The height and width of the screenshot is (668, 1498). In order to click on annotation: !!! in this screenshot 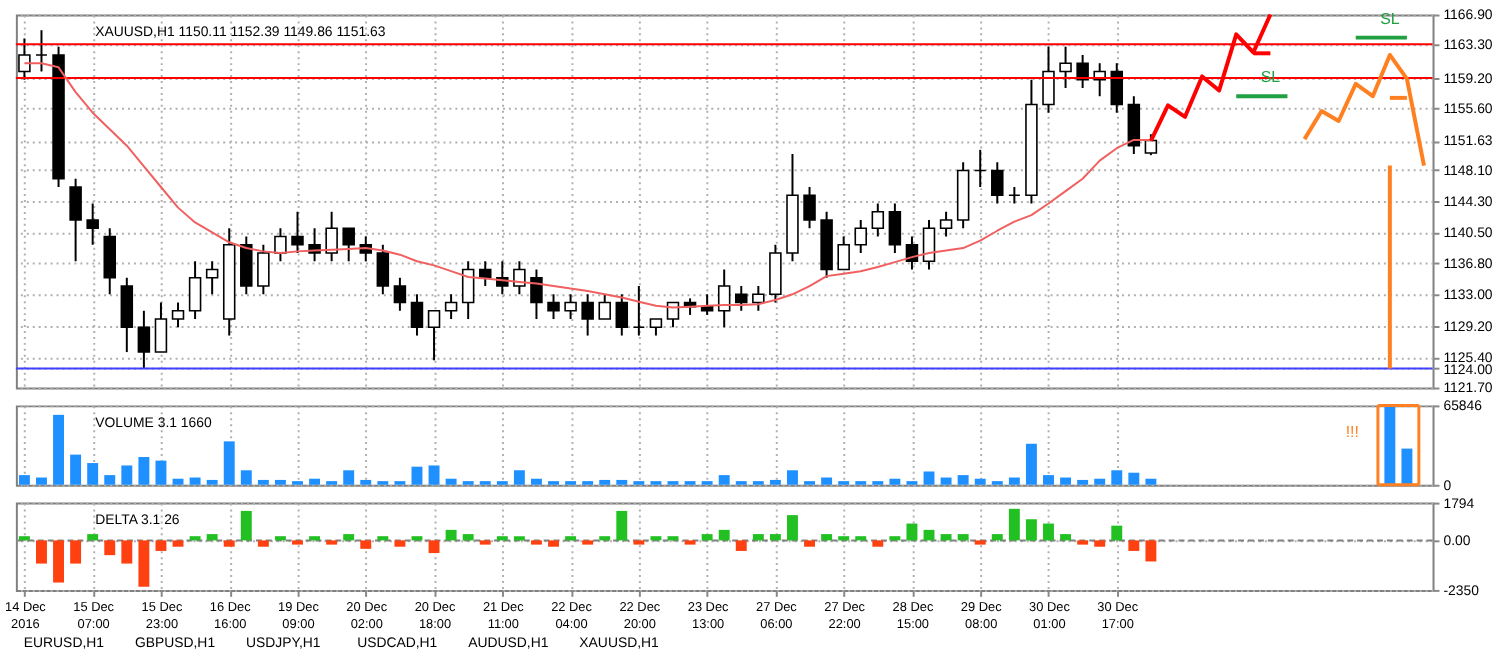, I will do `click(1352, 432)`.